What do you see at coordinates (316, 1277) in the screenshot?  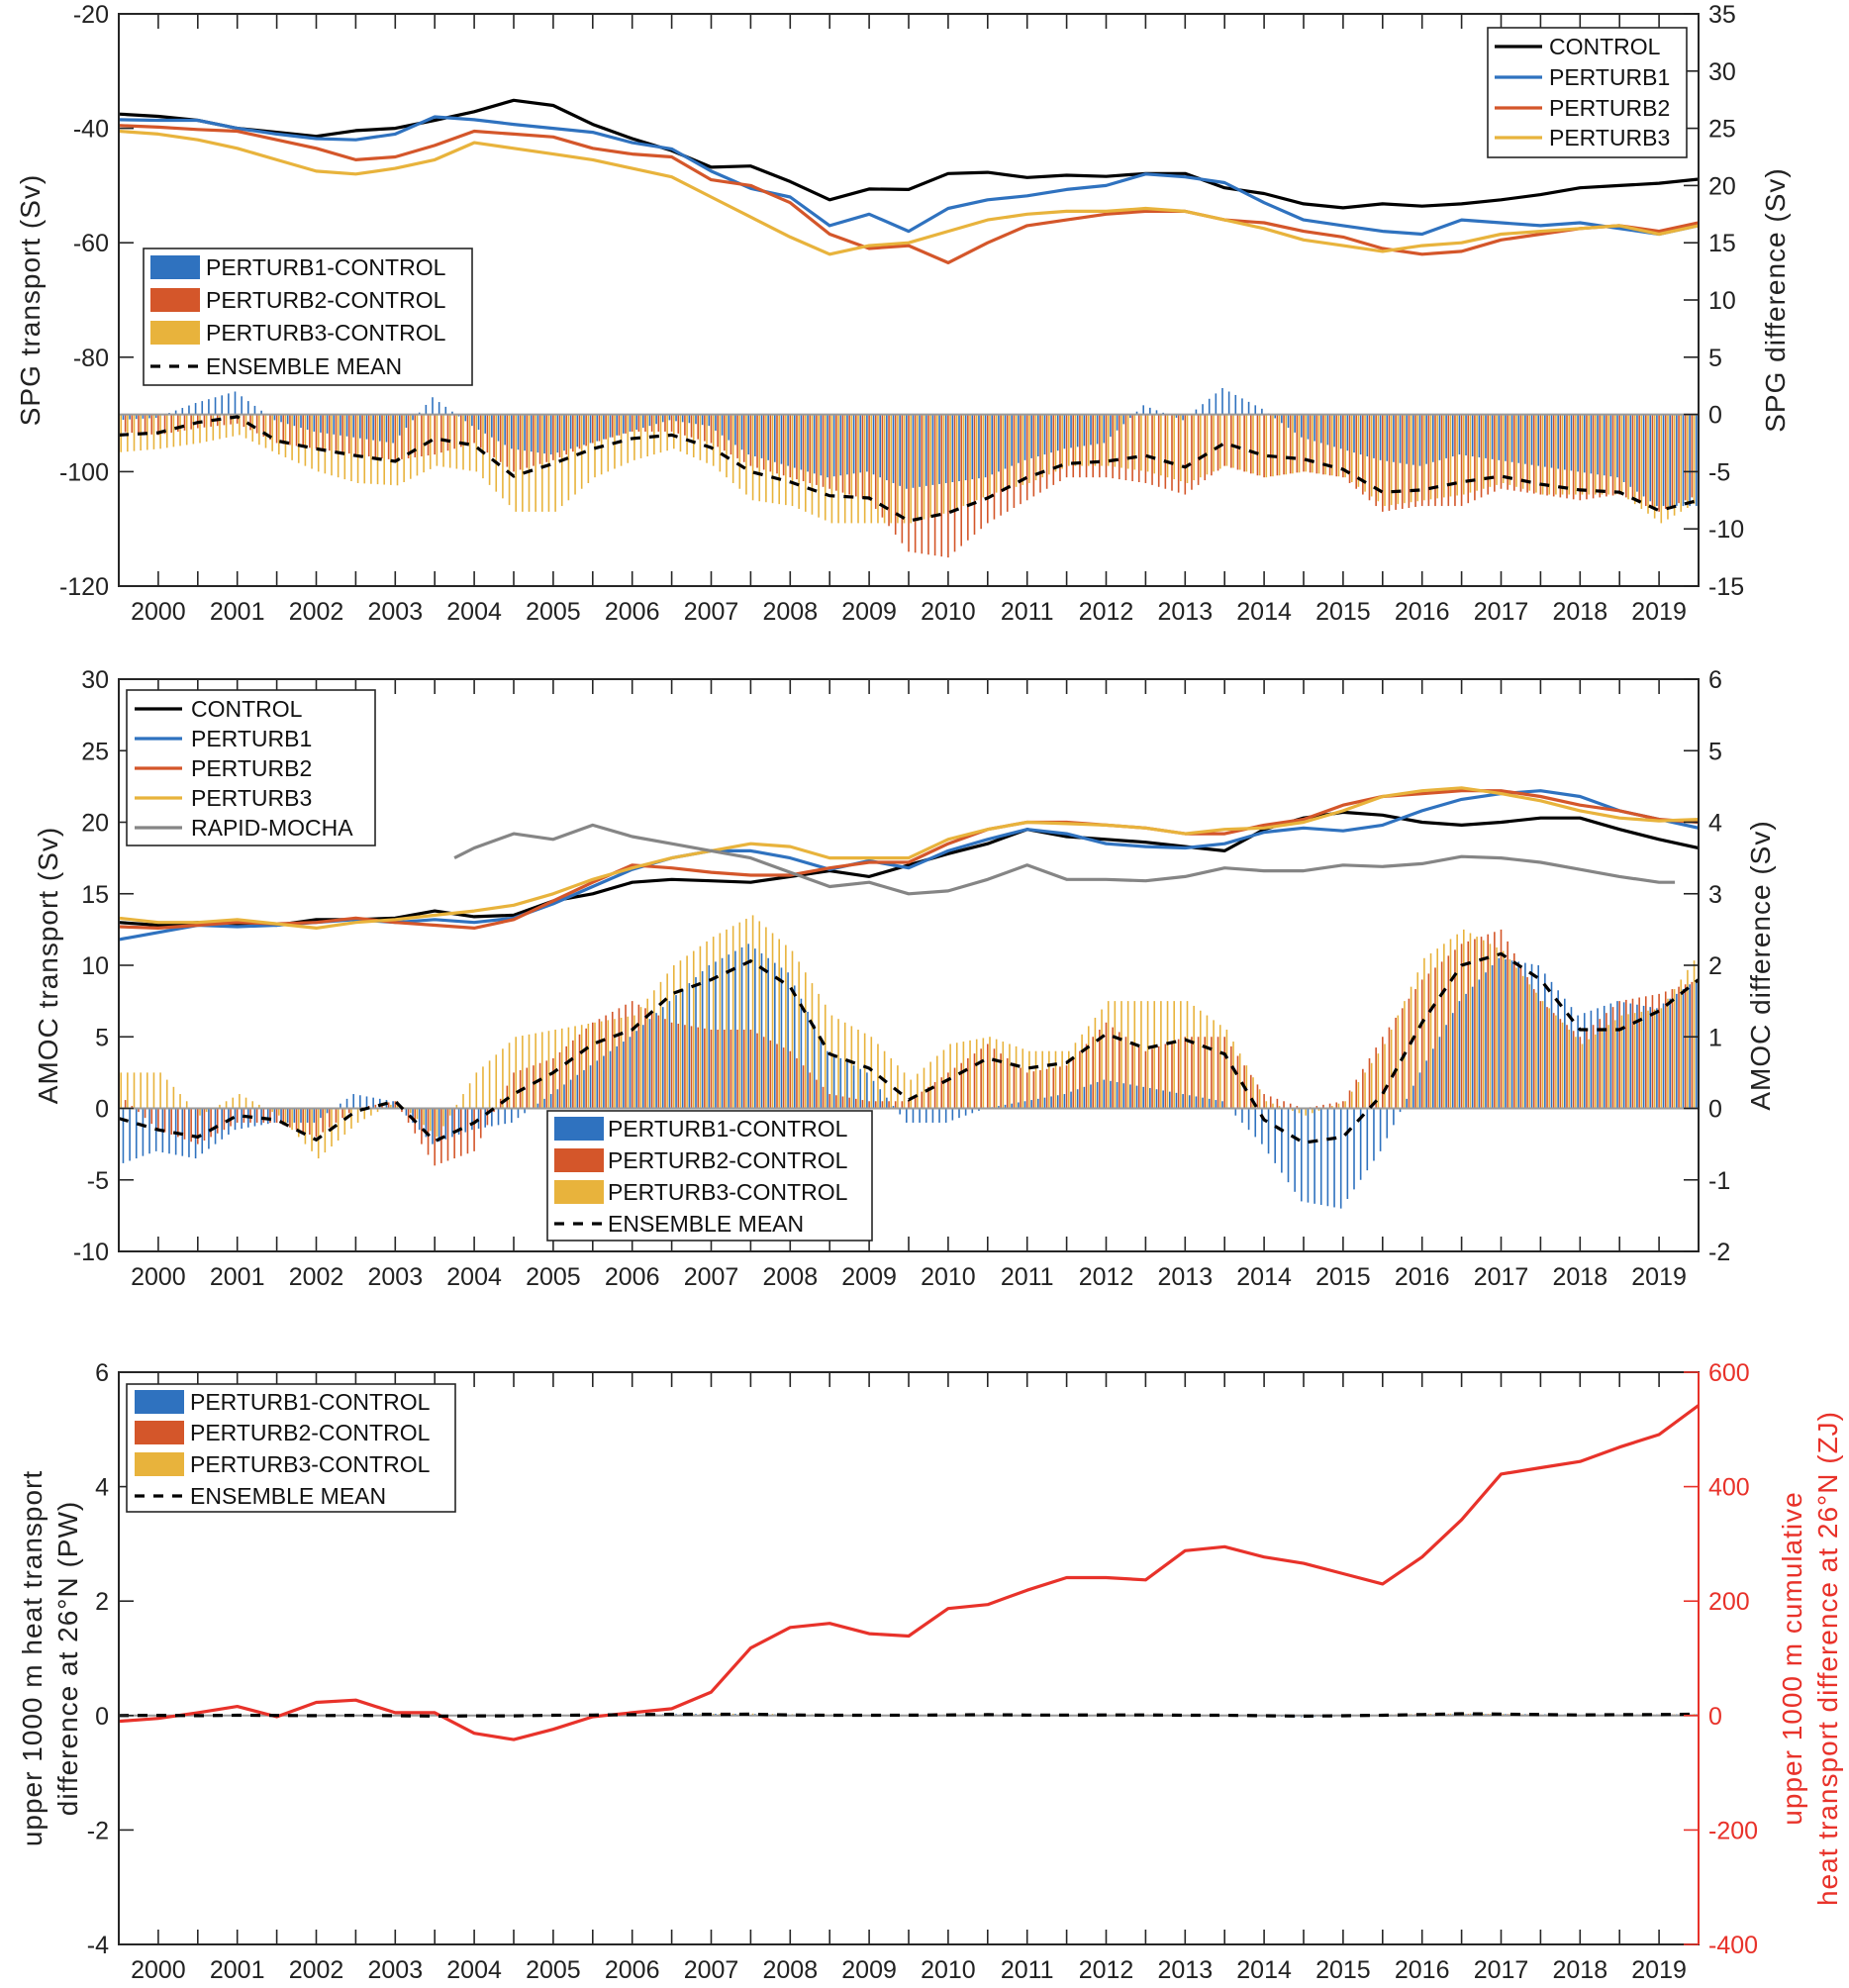 I see `x-tick-label: 2002` at bounding box center [316, 1277].